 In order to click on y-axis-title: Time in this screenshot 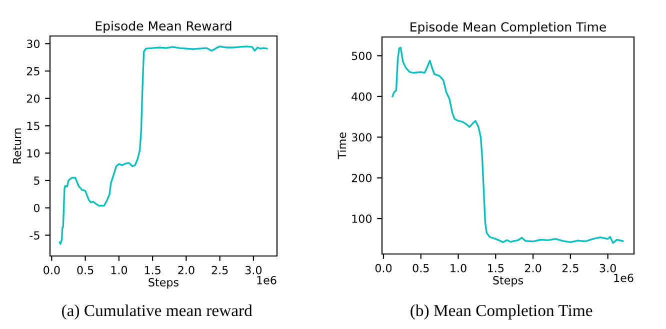, I will do `click(342, 146)`.